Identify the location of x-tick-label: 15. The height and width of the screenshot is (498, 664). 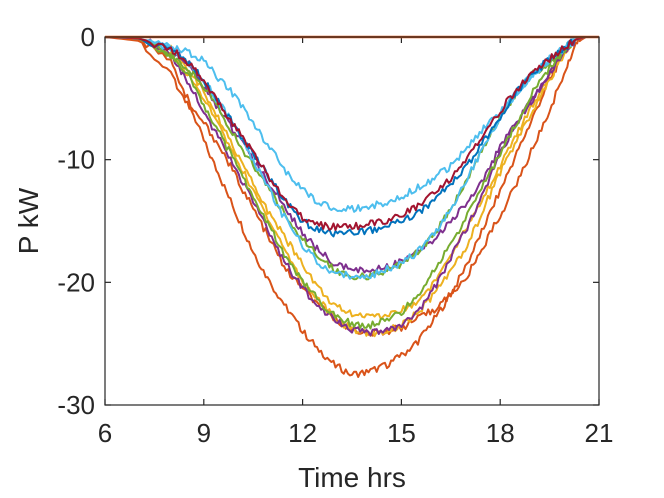
(401, 433).